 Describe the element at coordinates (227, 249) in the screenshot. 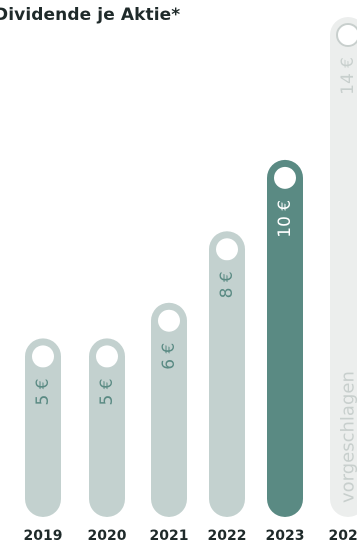

I see `bar-knob-2022` at that location.